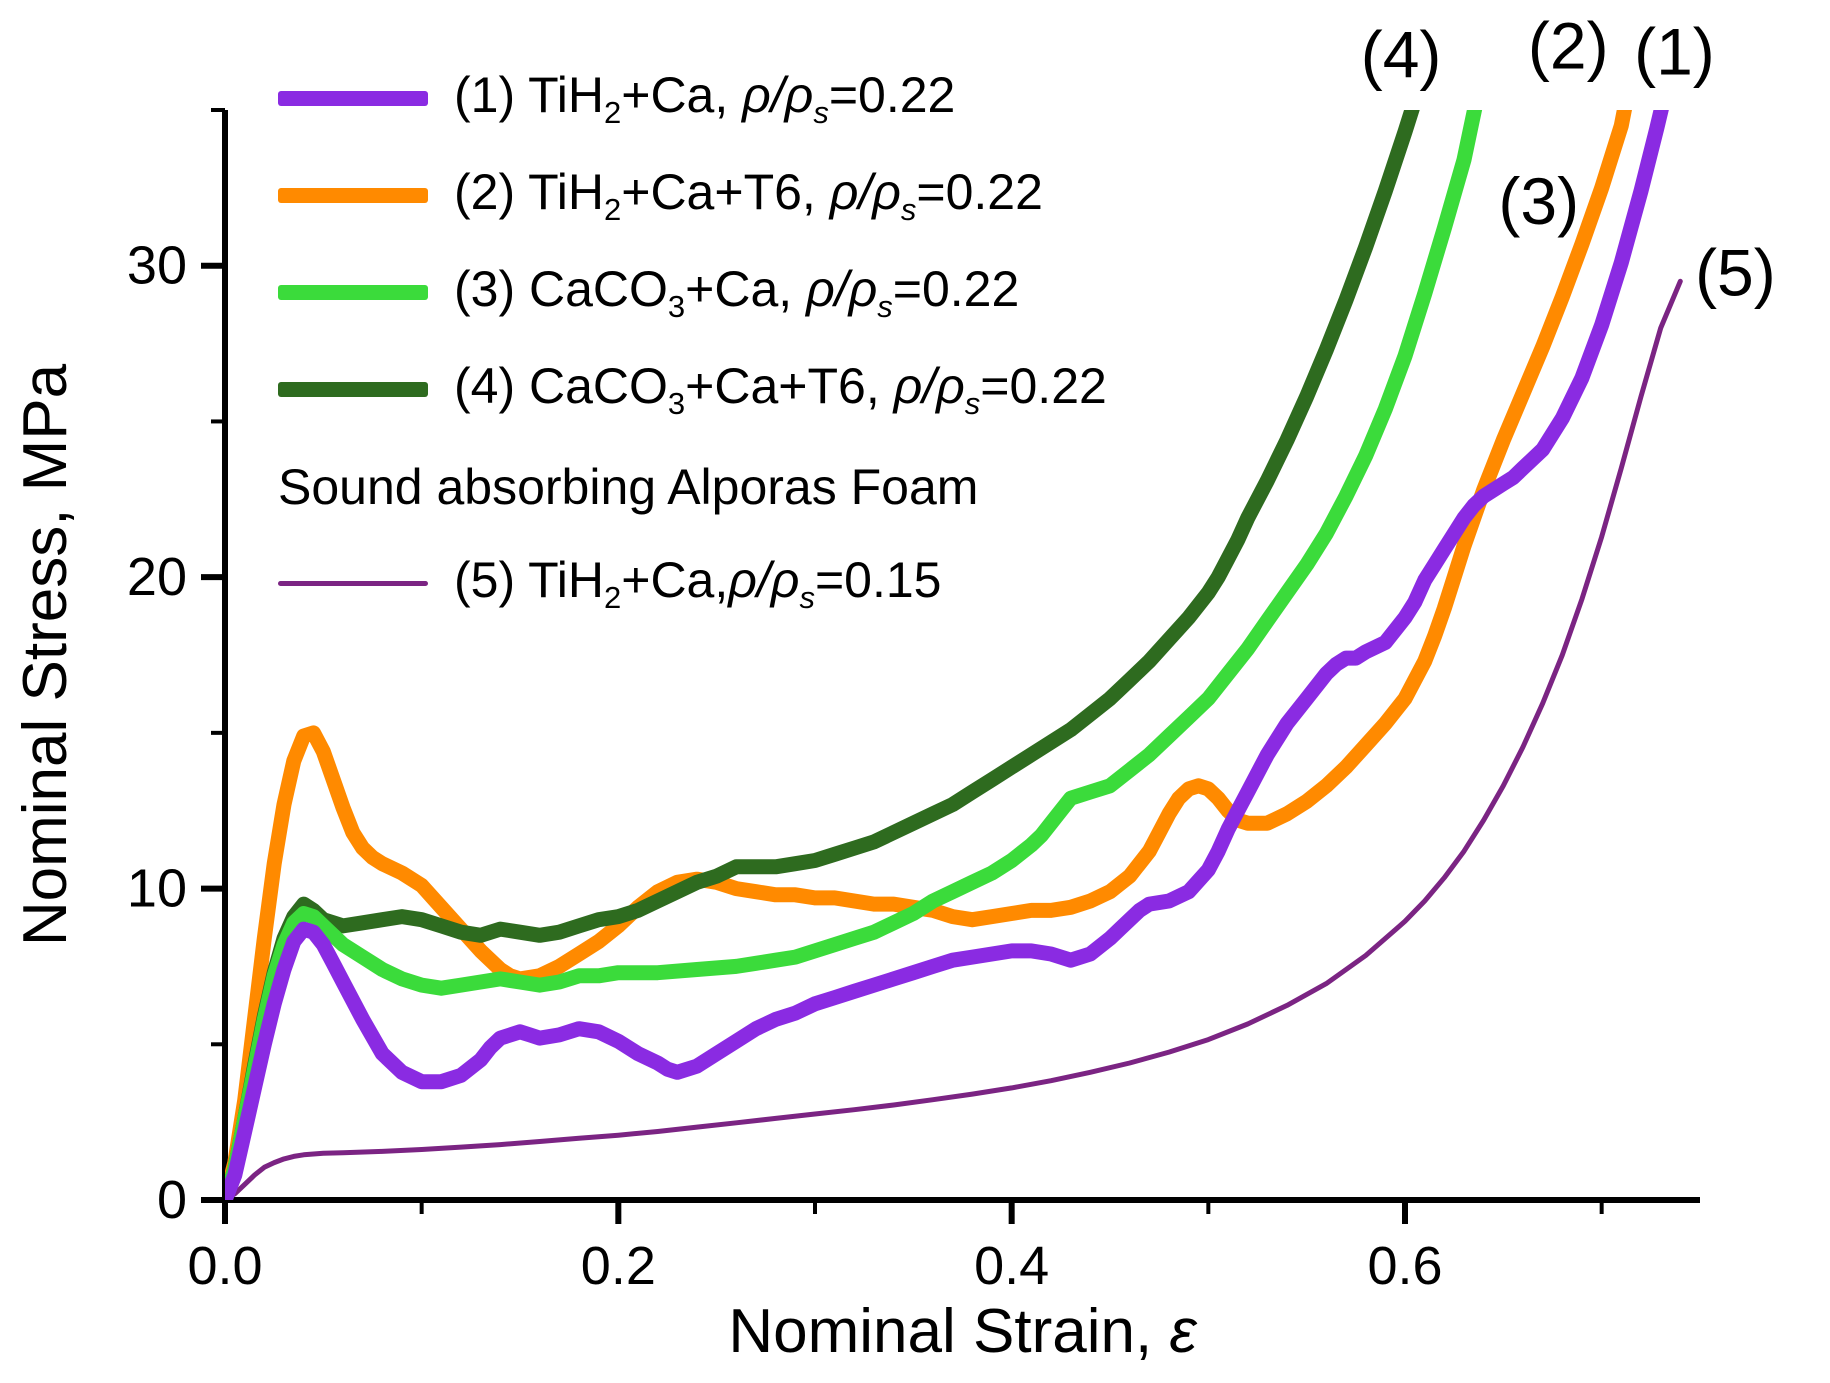 This screenshot has height=1383, width=1830. Describe the element at coordinates (962, 1331) in the screenshot. I see `x-axis-label: Nominal Strain, ε` at that location.